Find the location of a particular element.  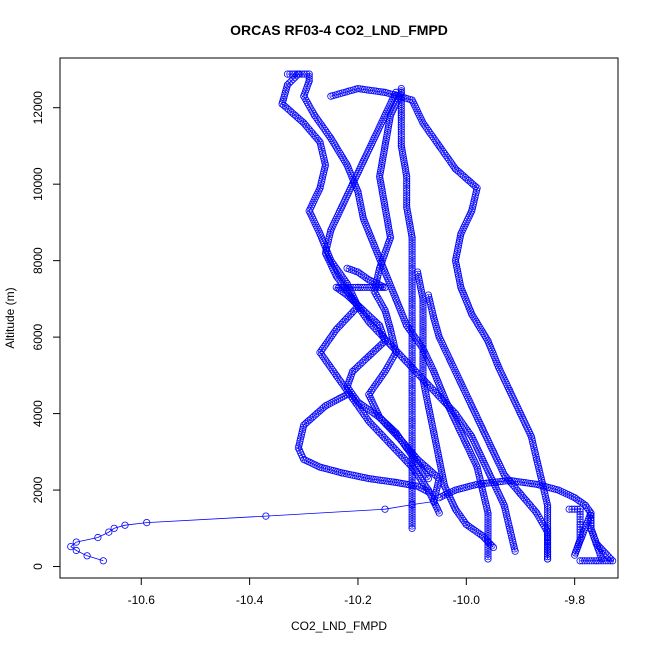

x-axis-label: CO2_LND_FMPD is located at coordinates (339, 626).